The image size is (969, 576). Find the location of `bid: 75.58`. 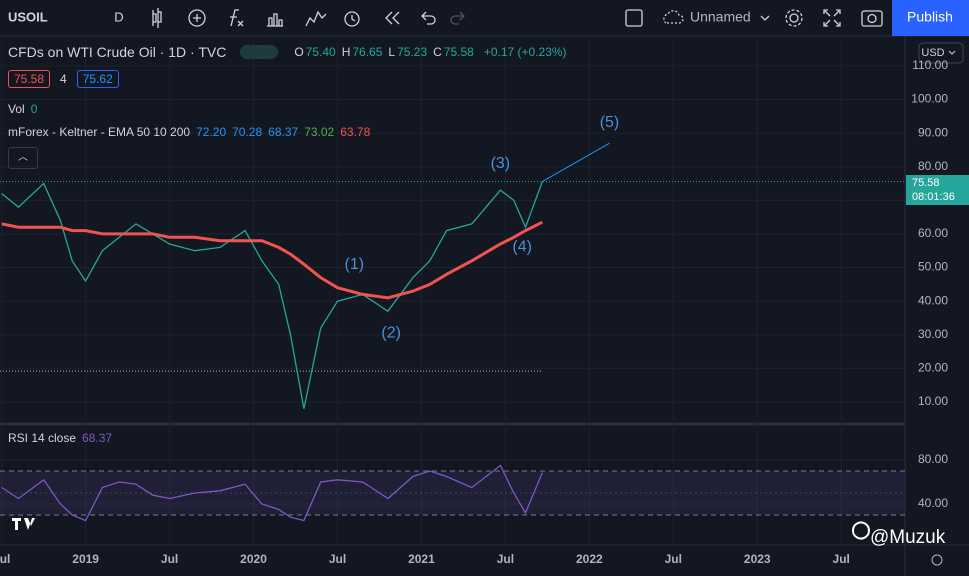

bid: 75.58 is located at coordinates (29, 79).